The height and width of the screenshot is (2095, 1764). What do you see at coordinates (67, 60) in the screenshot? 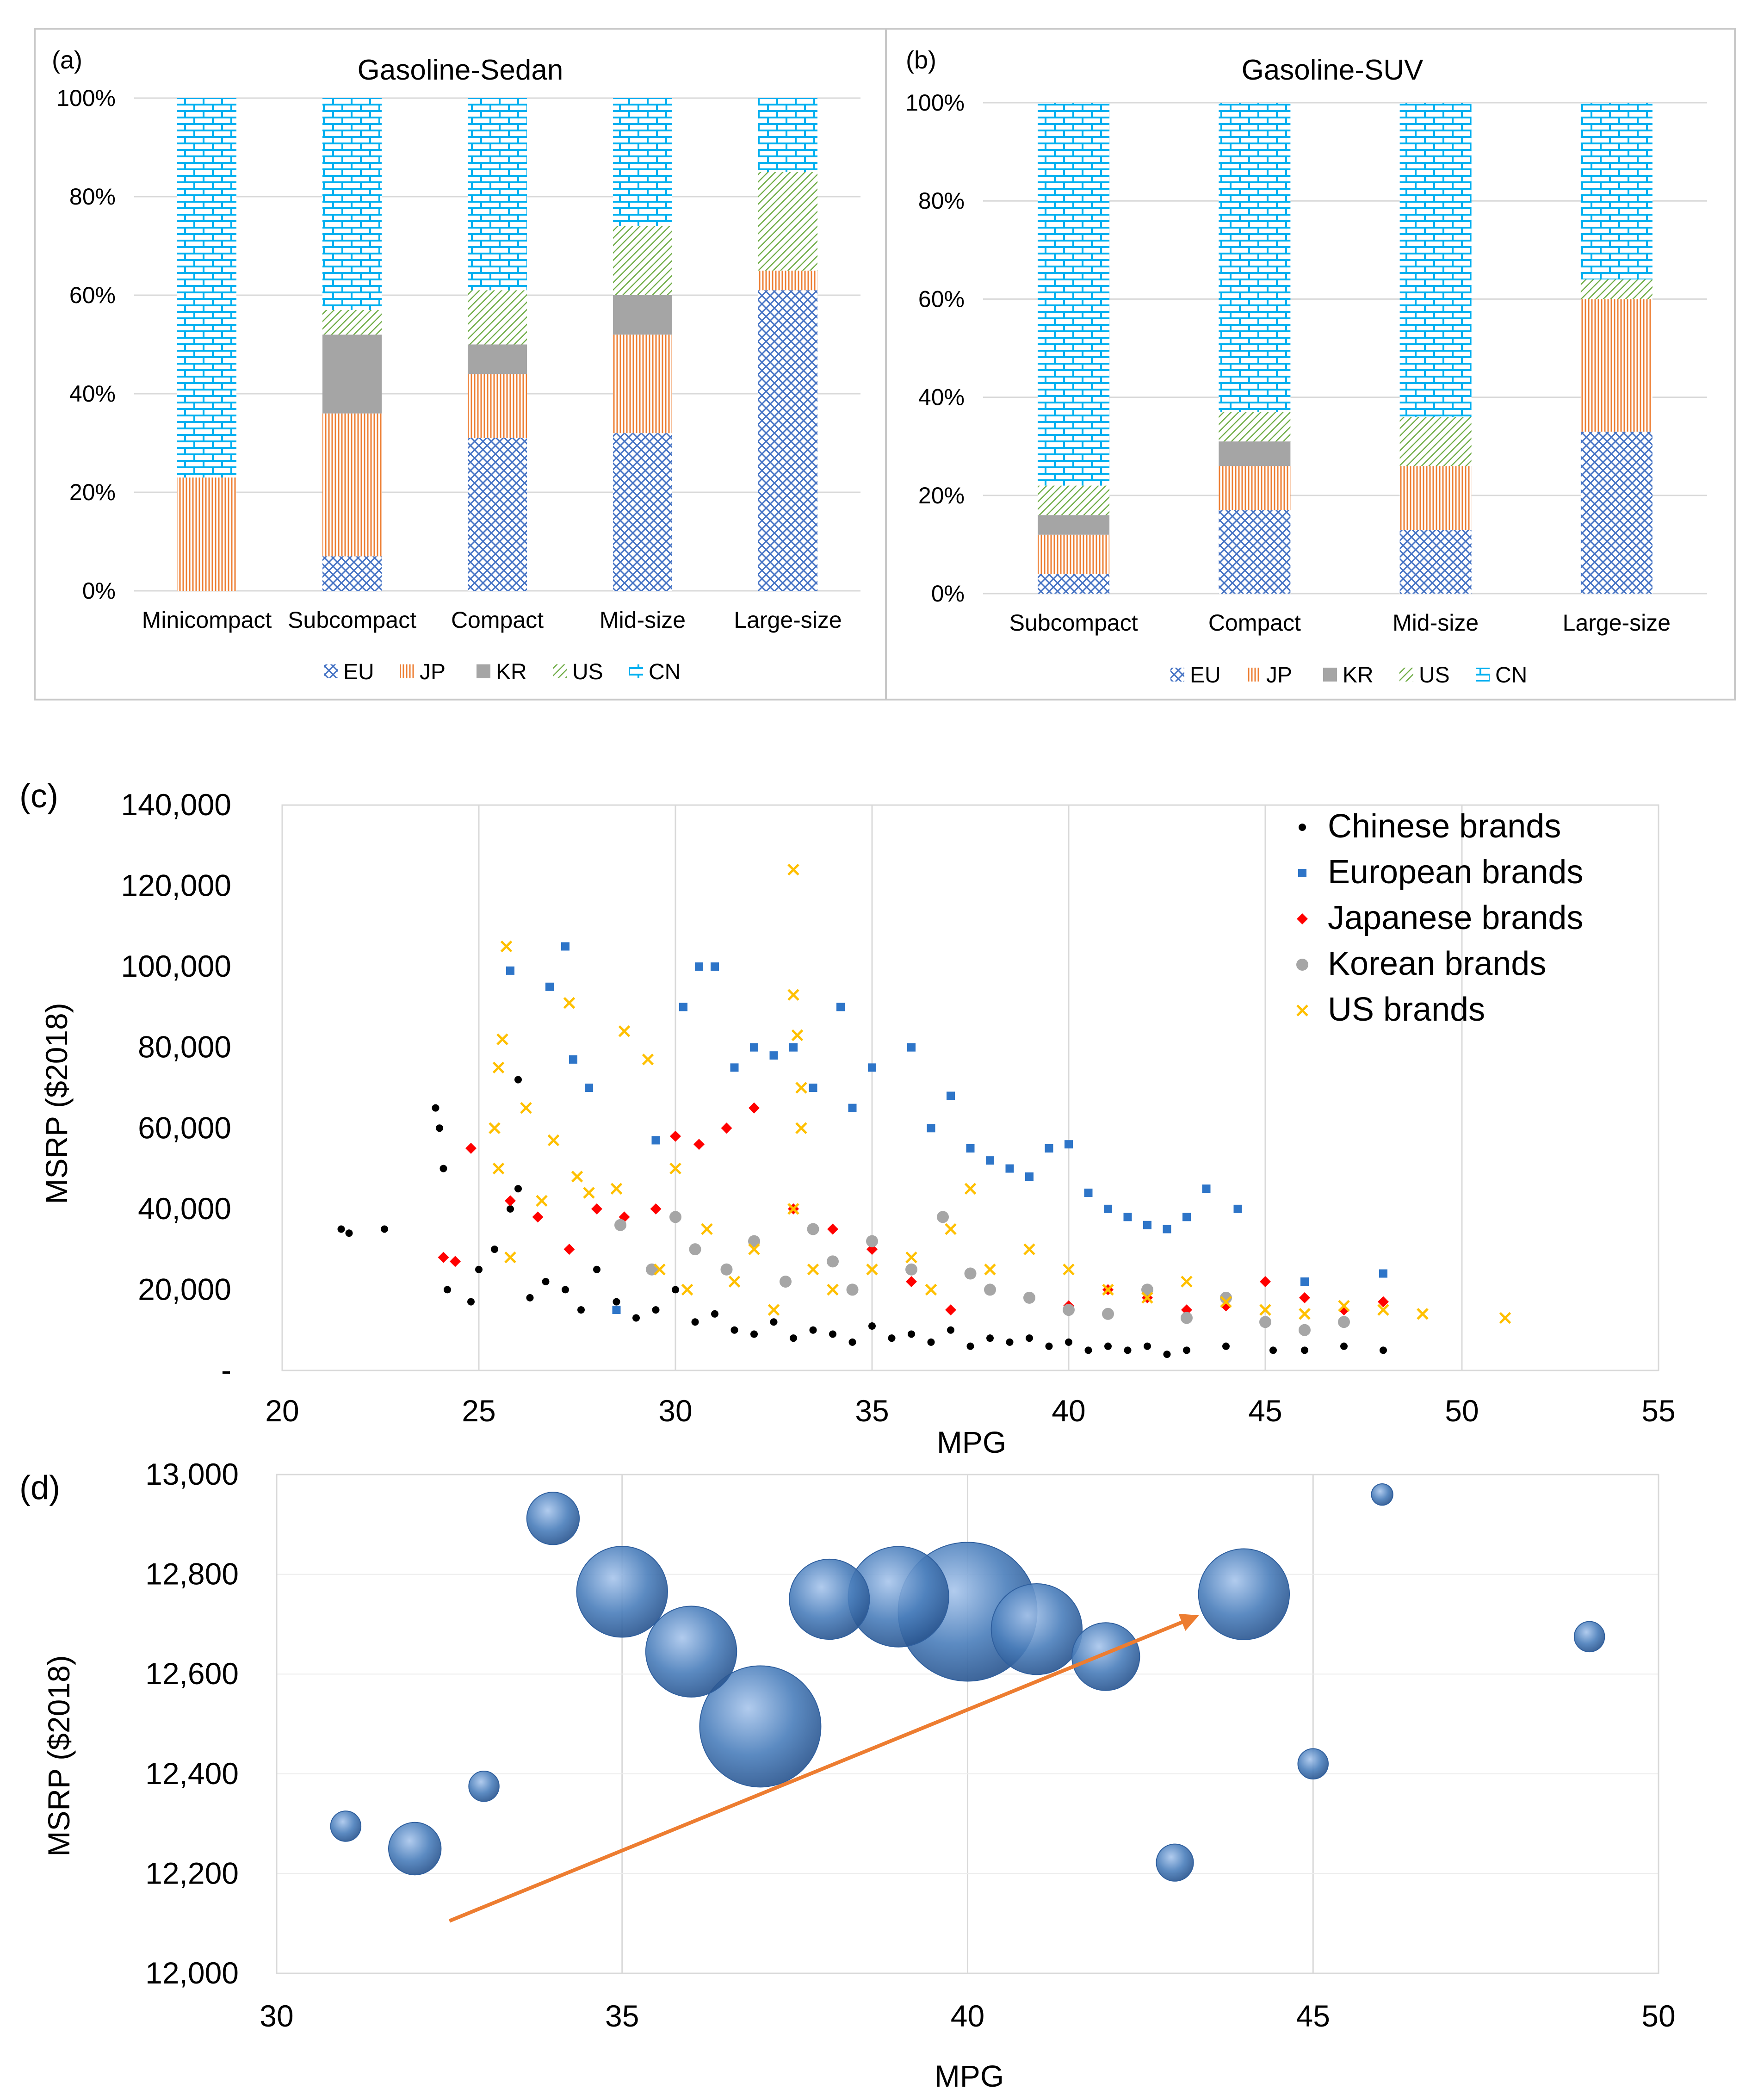
I see `panel-a-label: (a)` at bounding box center [67, 60].